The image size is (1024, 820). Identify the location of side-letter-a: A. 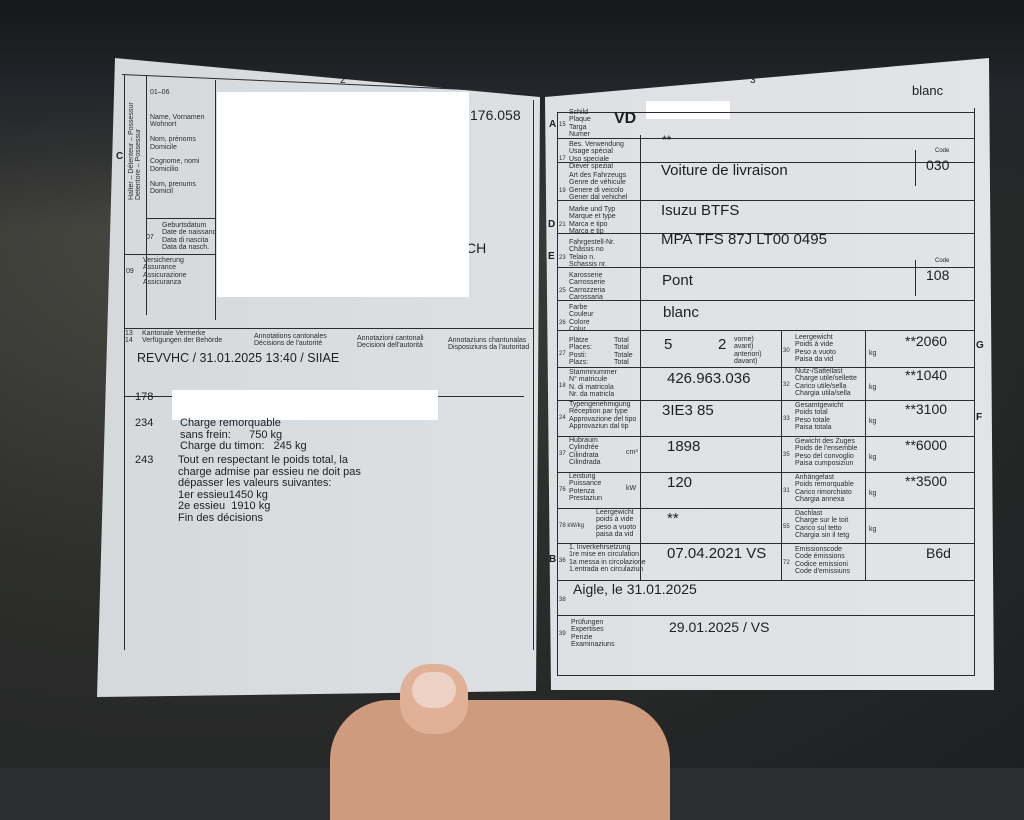
(553, 124).